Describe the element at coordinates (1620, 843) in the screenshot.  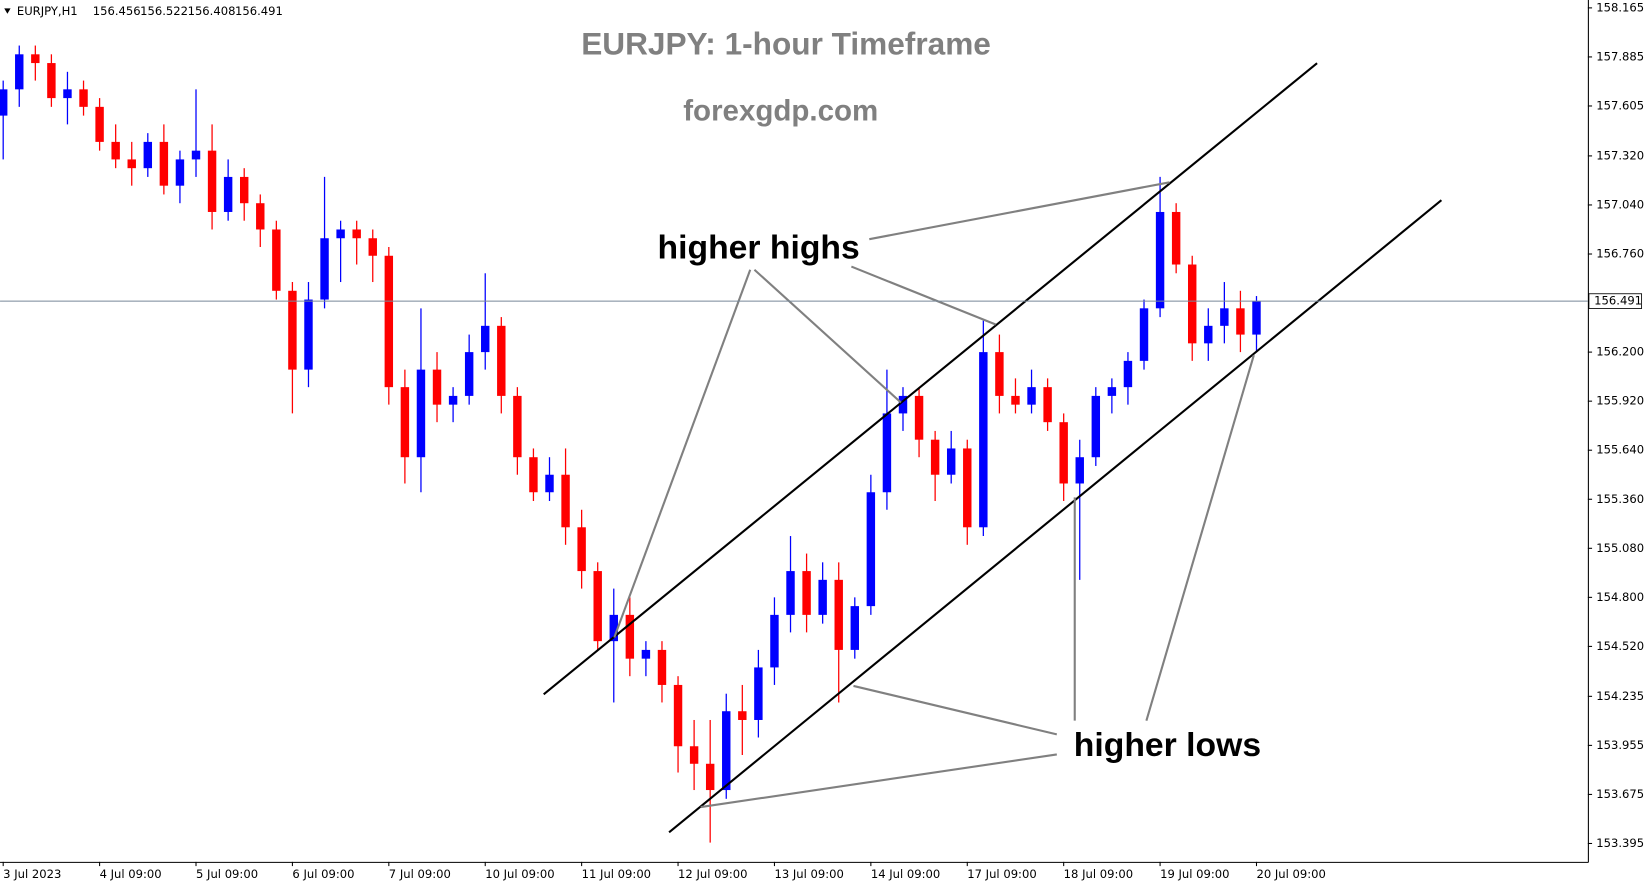
I see `y-tick-label: 153.395` at that location.